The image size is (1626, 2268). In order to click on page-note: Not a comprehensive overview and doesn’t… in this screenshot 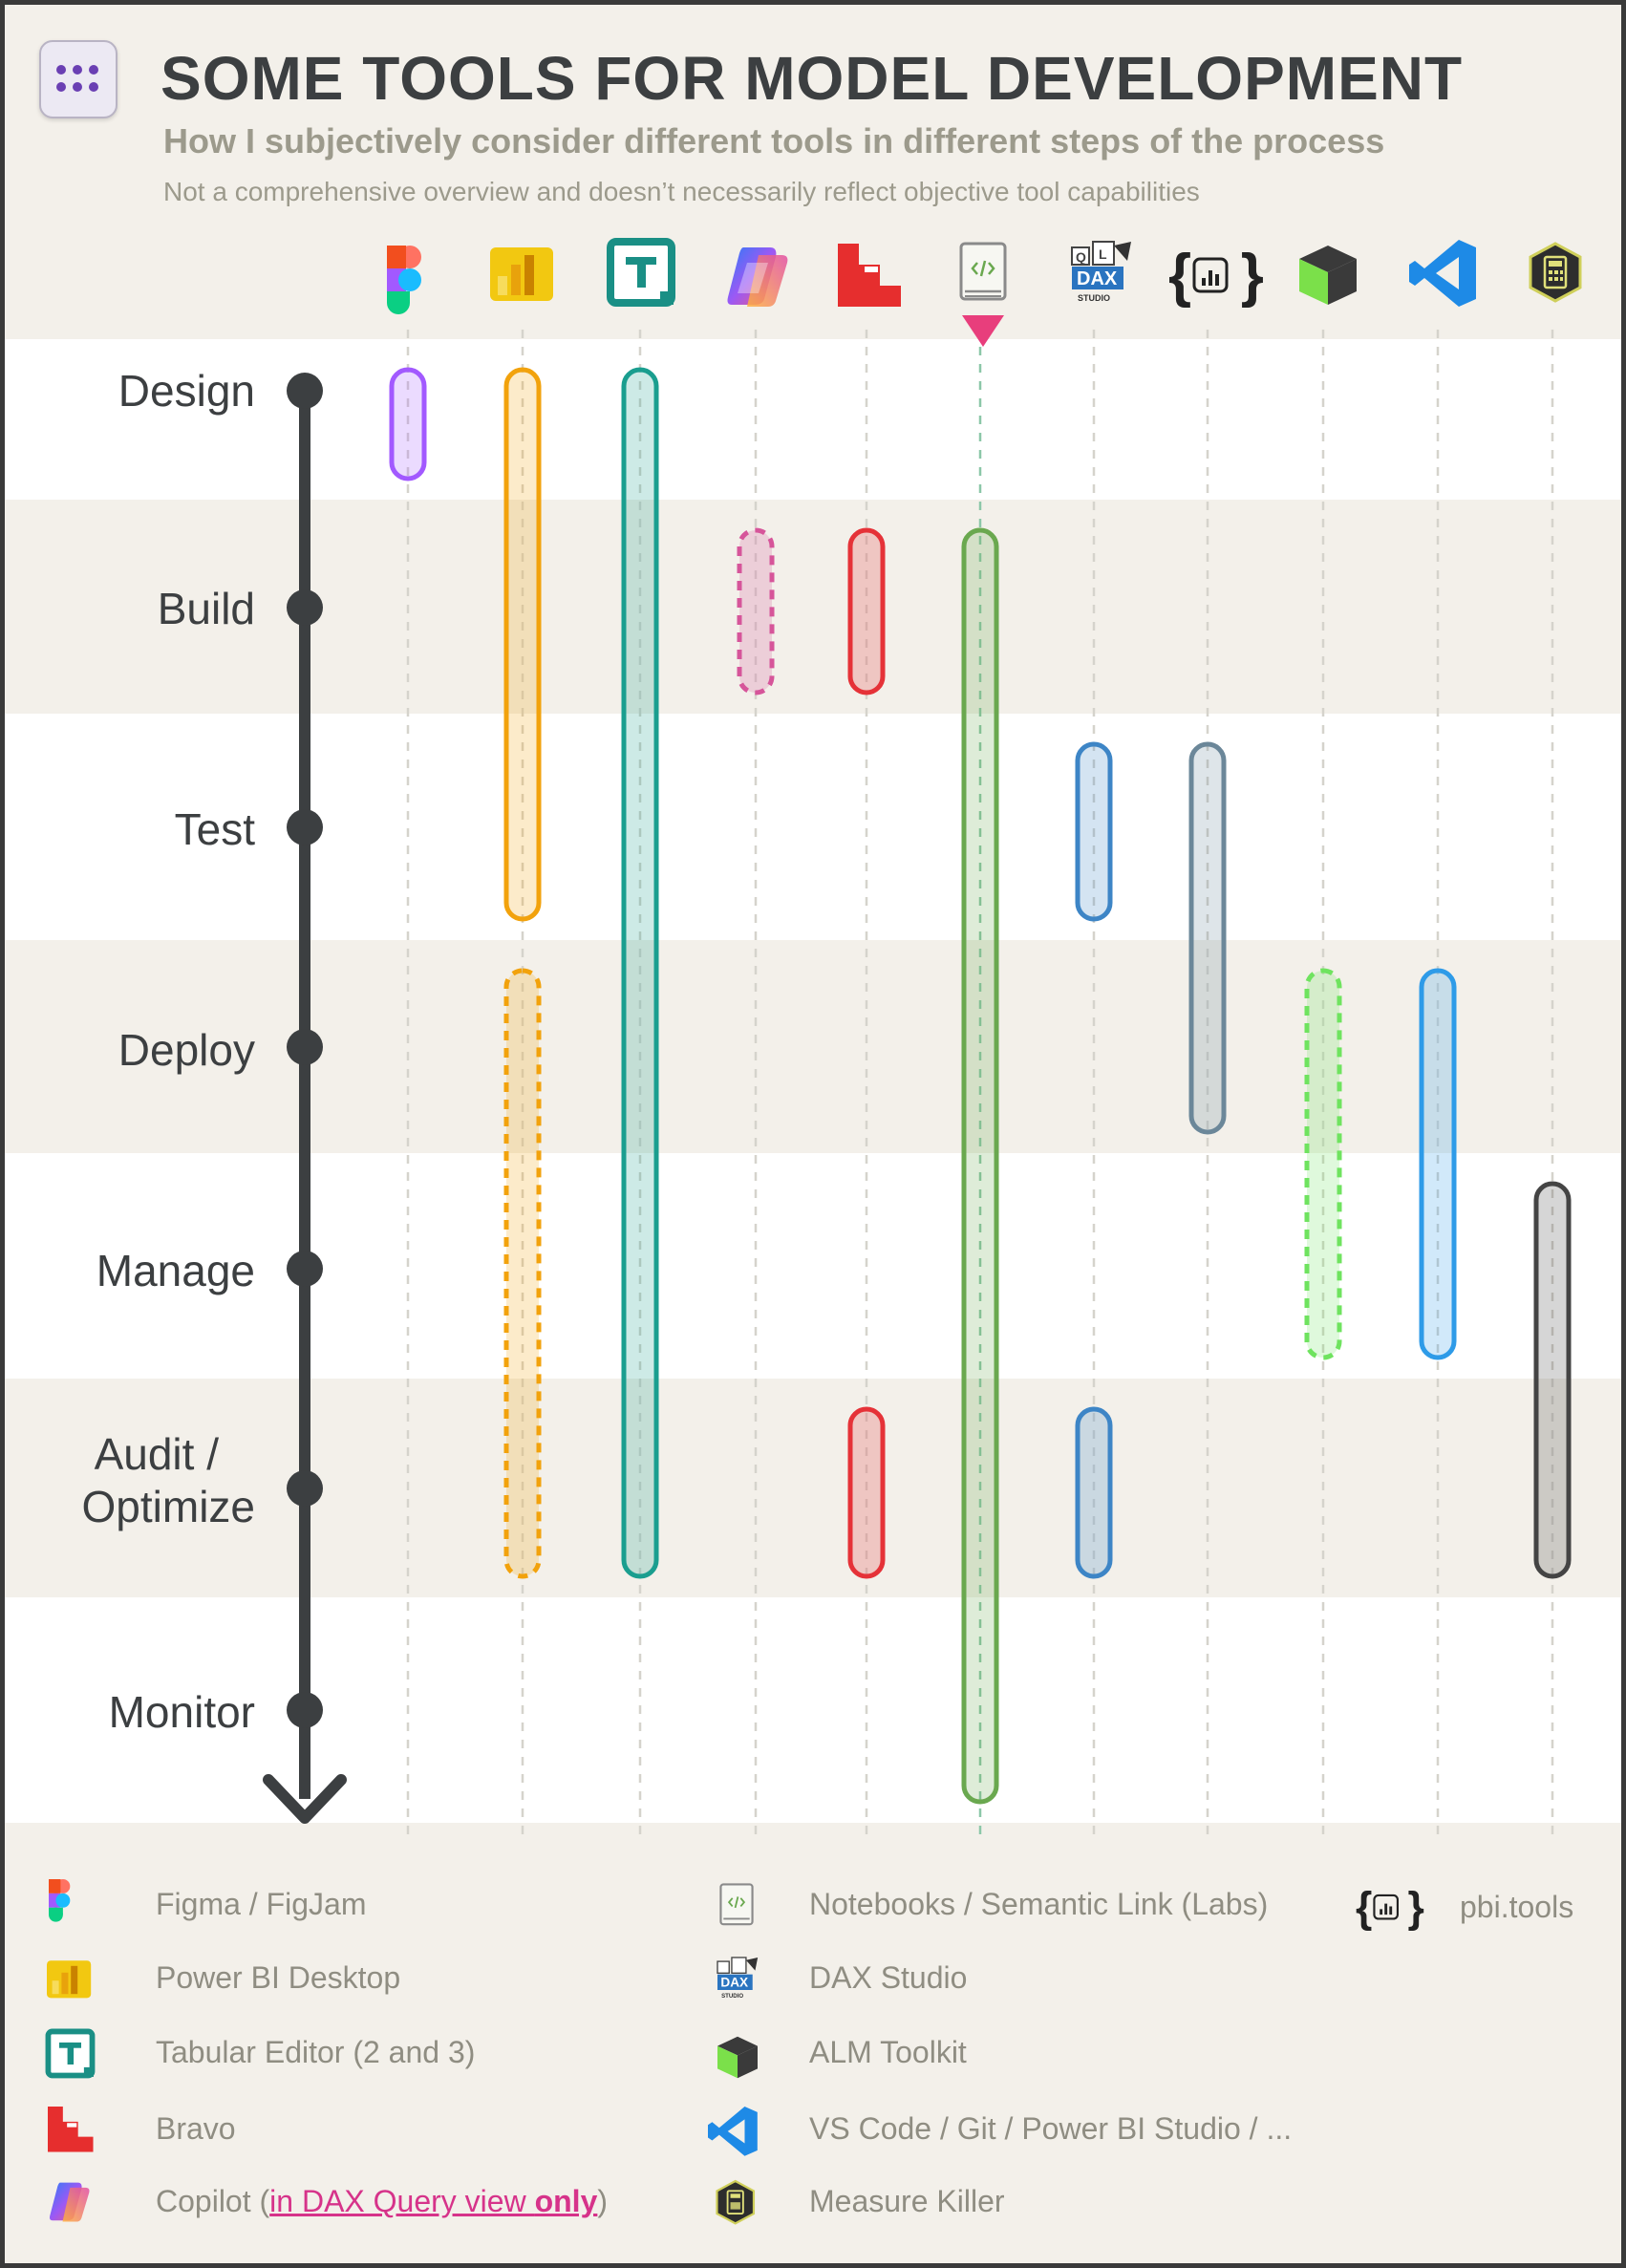, I will do `click(681, 191)`.